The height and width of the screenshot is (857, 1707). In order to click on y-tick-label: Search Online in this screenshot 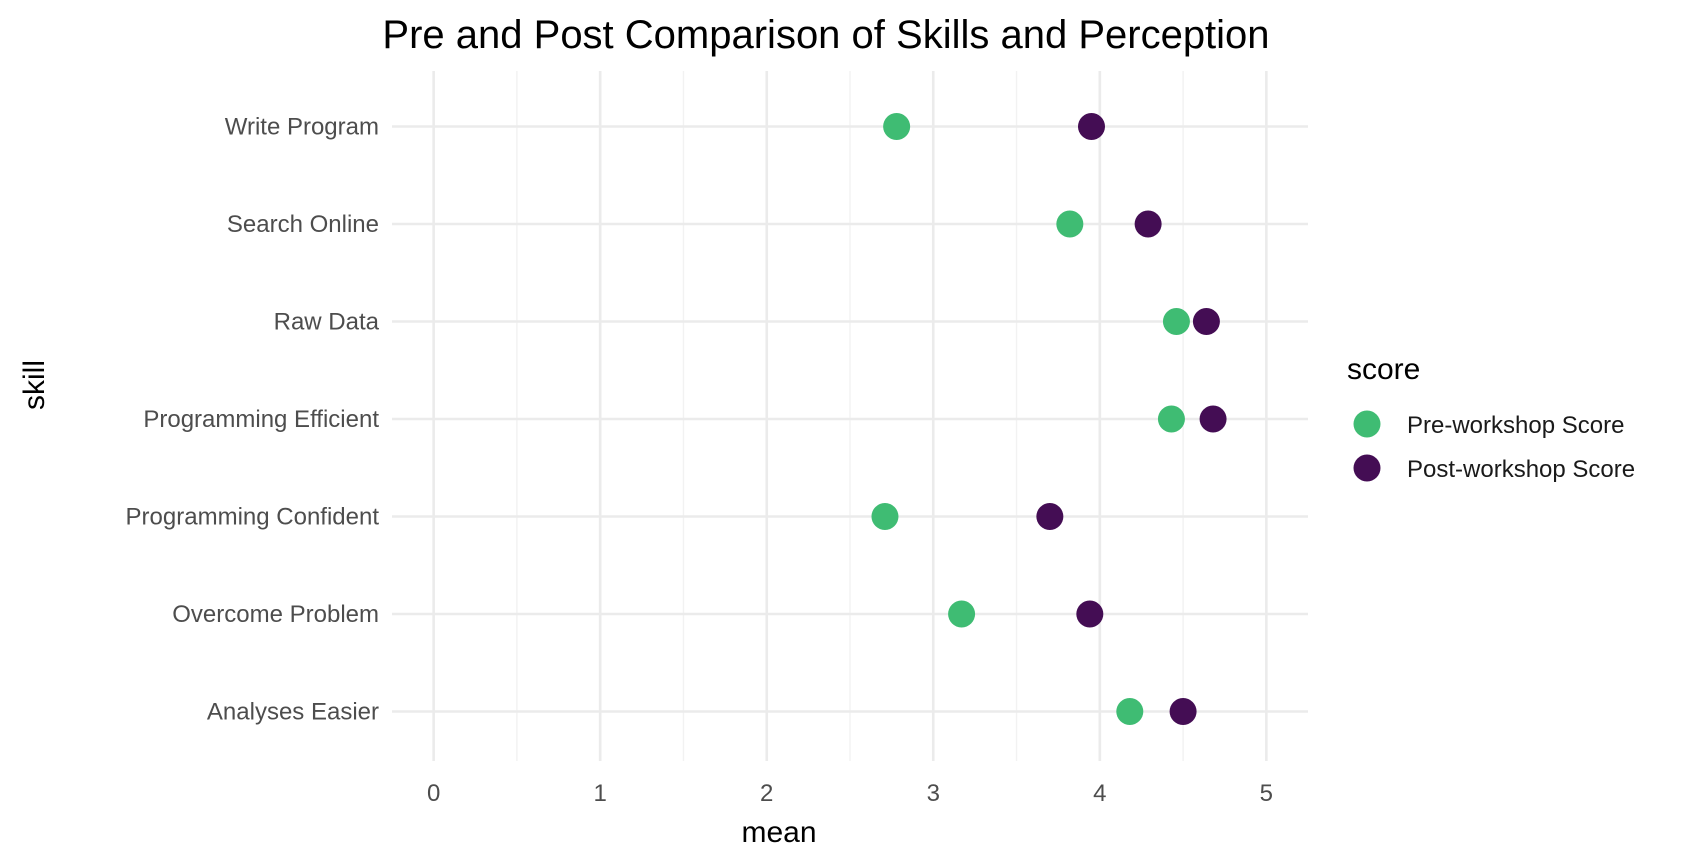, I will do `click(303, 224)`.